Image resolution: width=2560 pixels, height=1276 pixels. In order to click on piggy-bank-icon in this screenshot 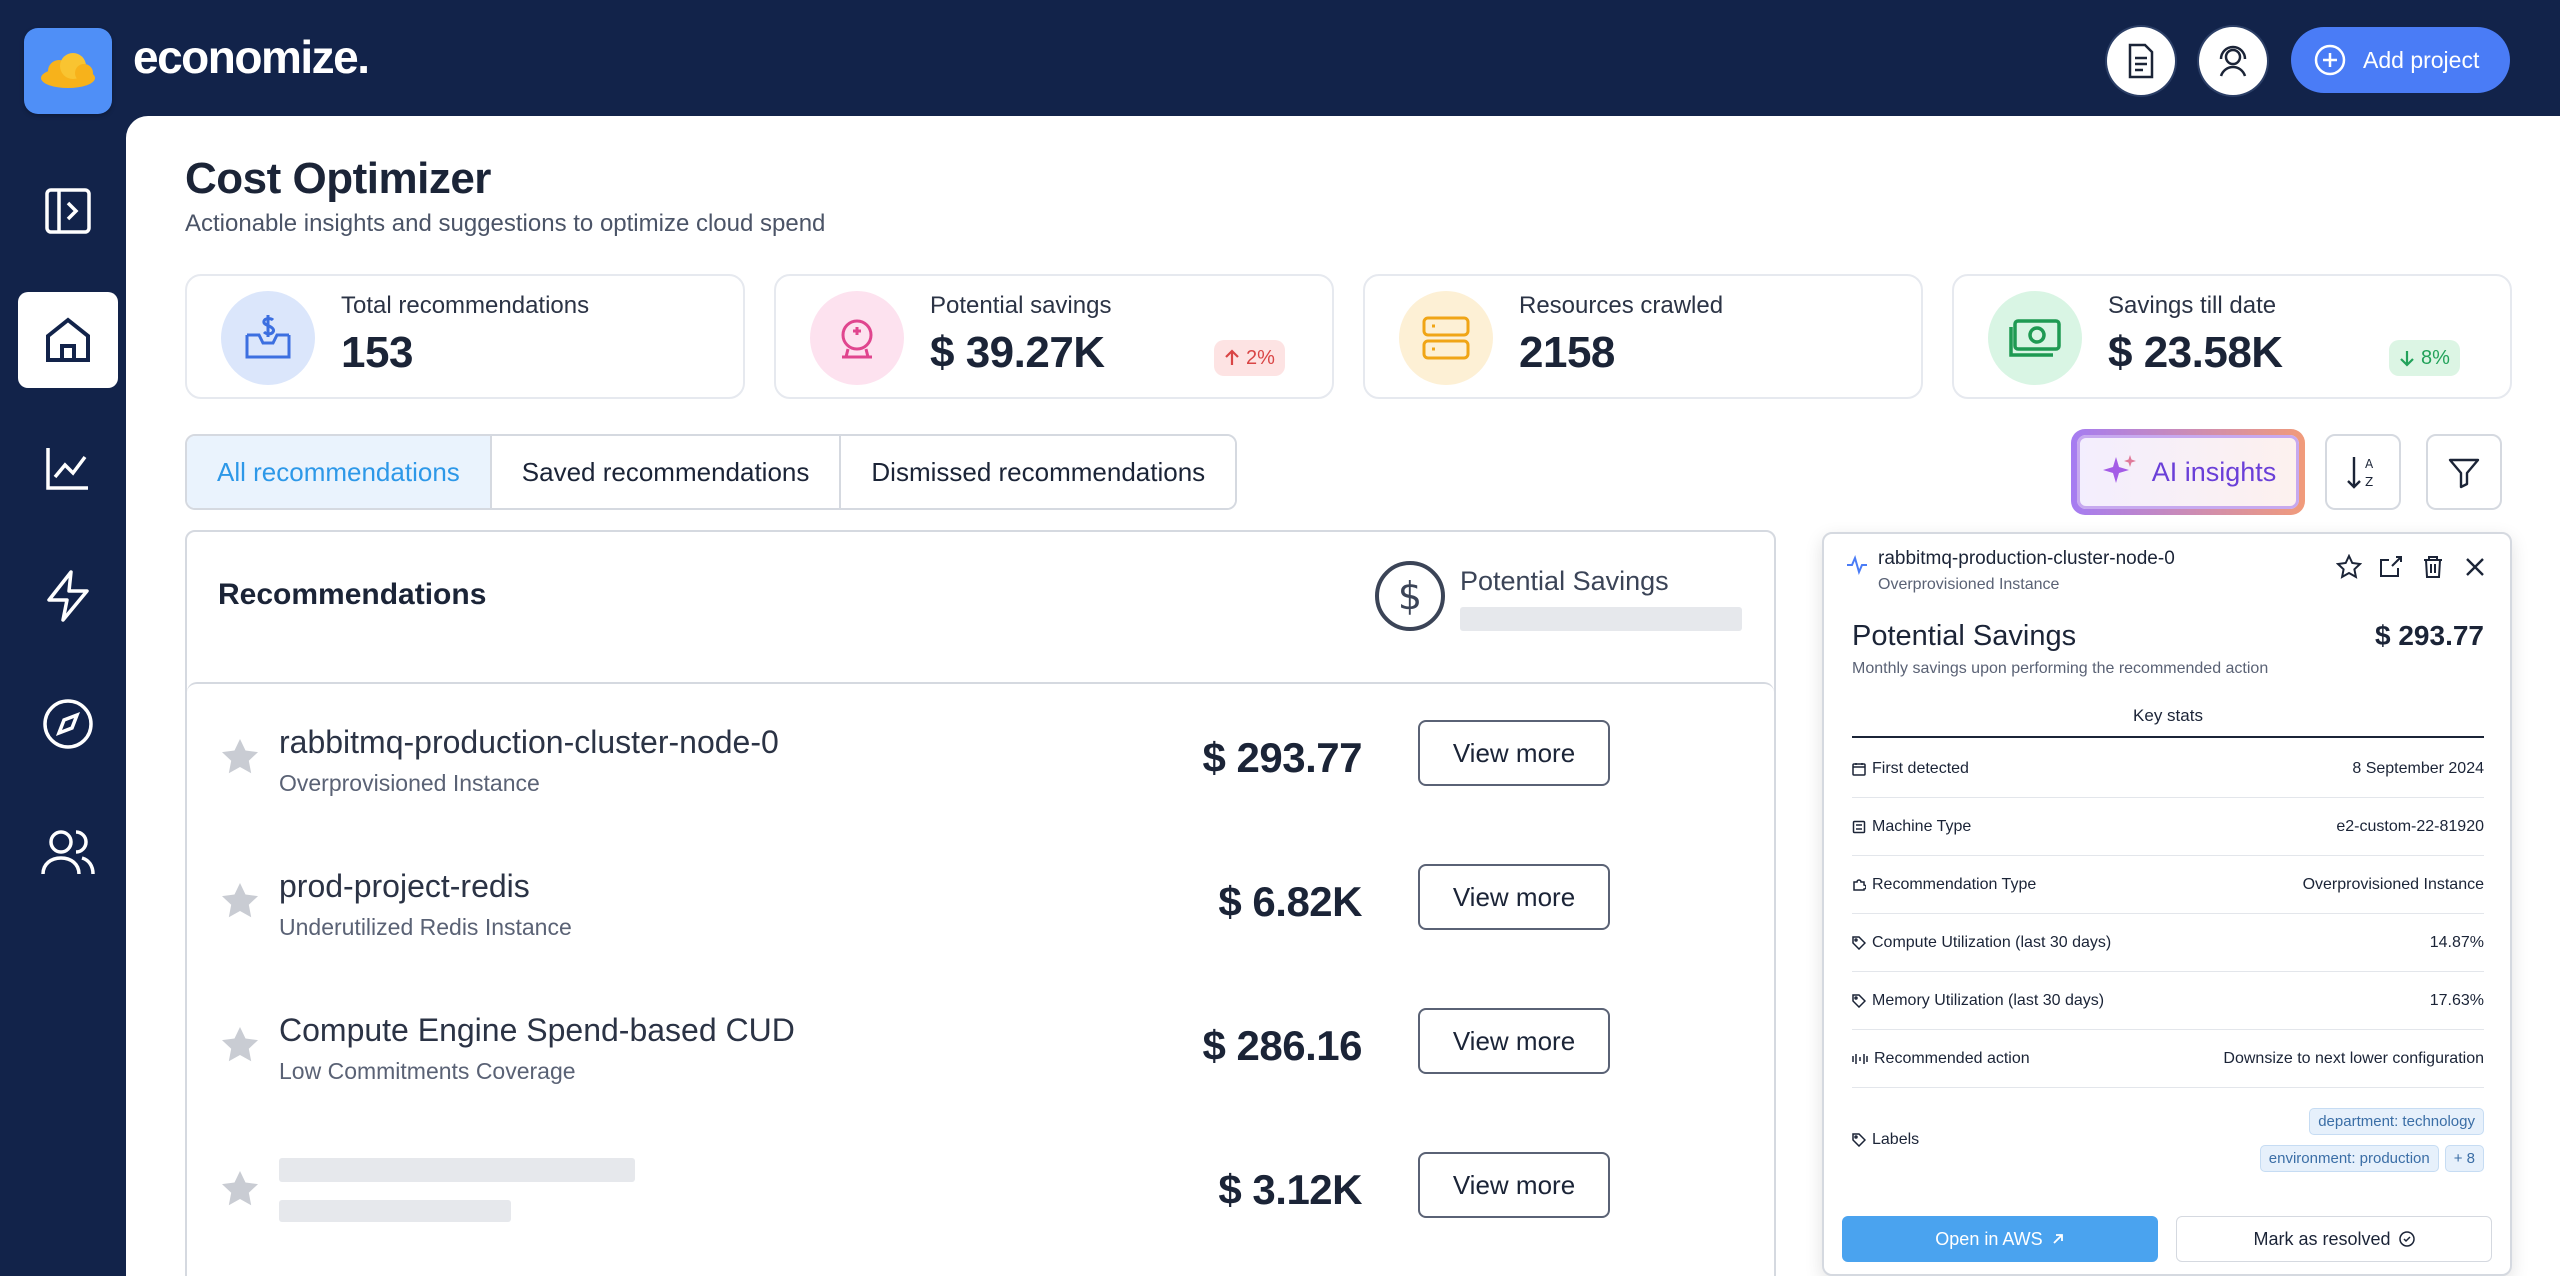, I will do `click(857, 339)`.